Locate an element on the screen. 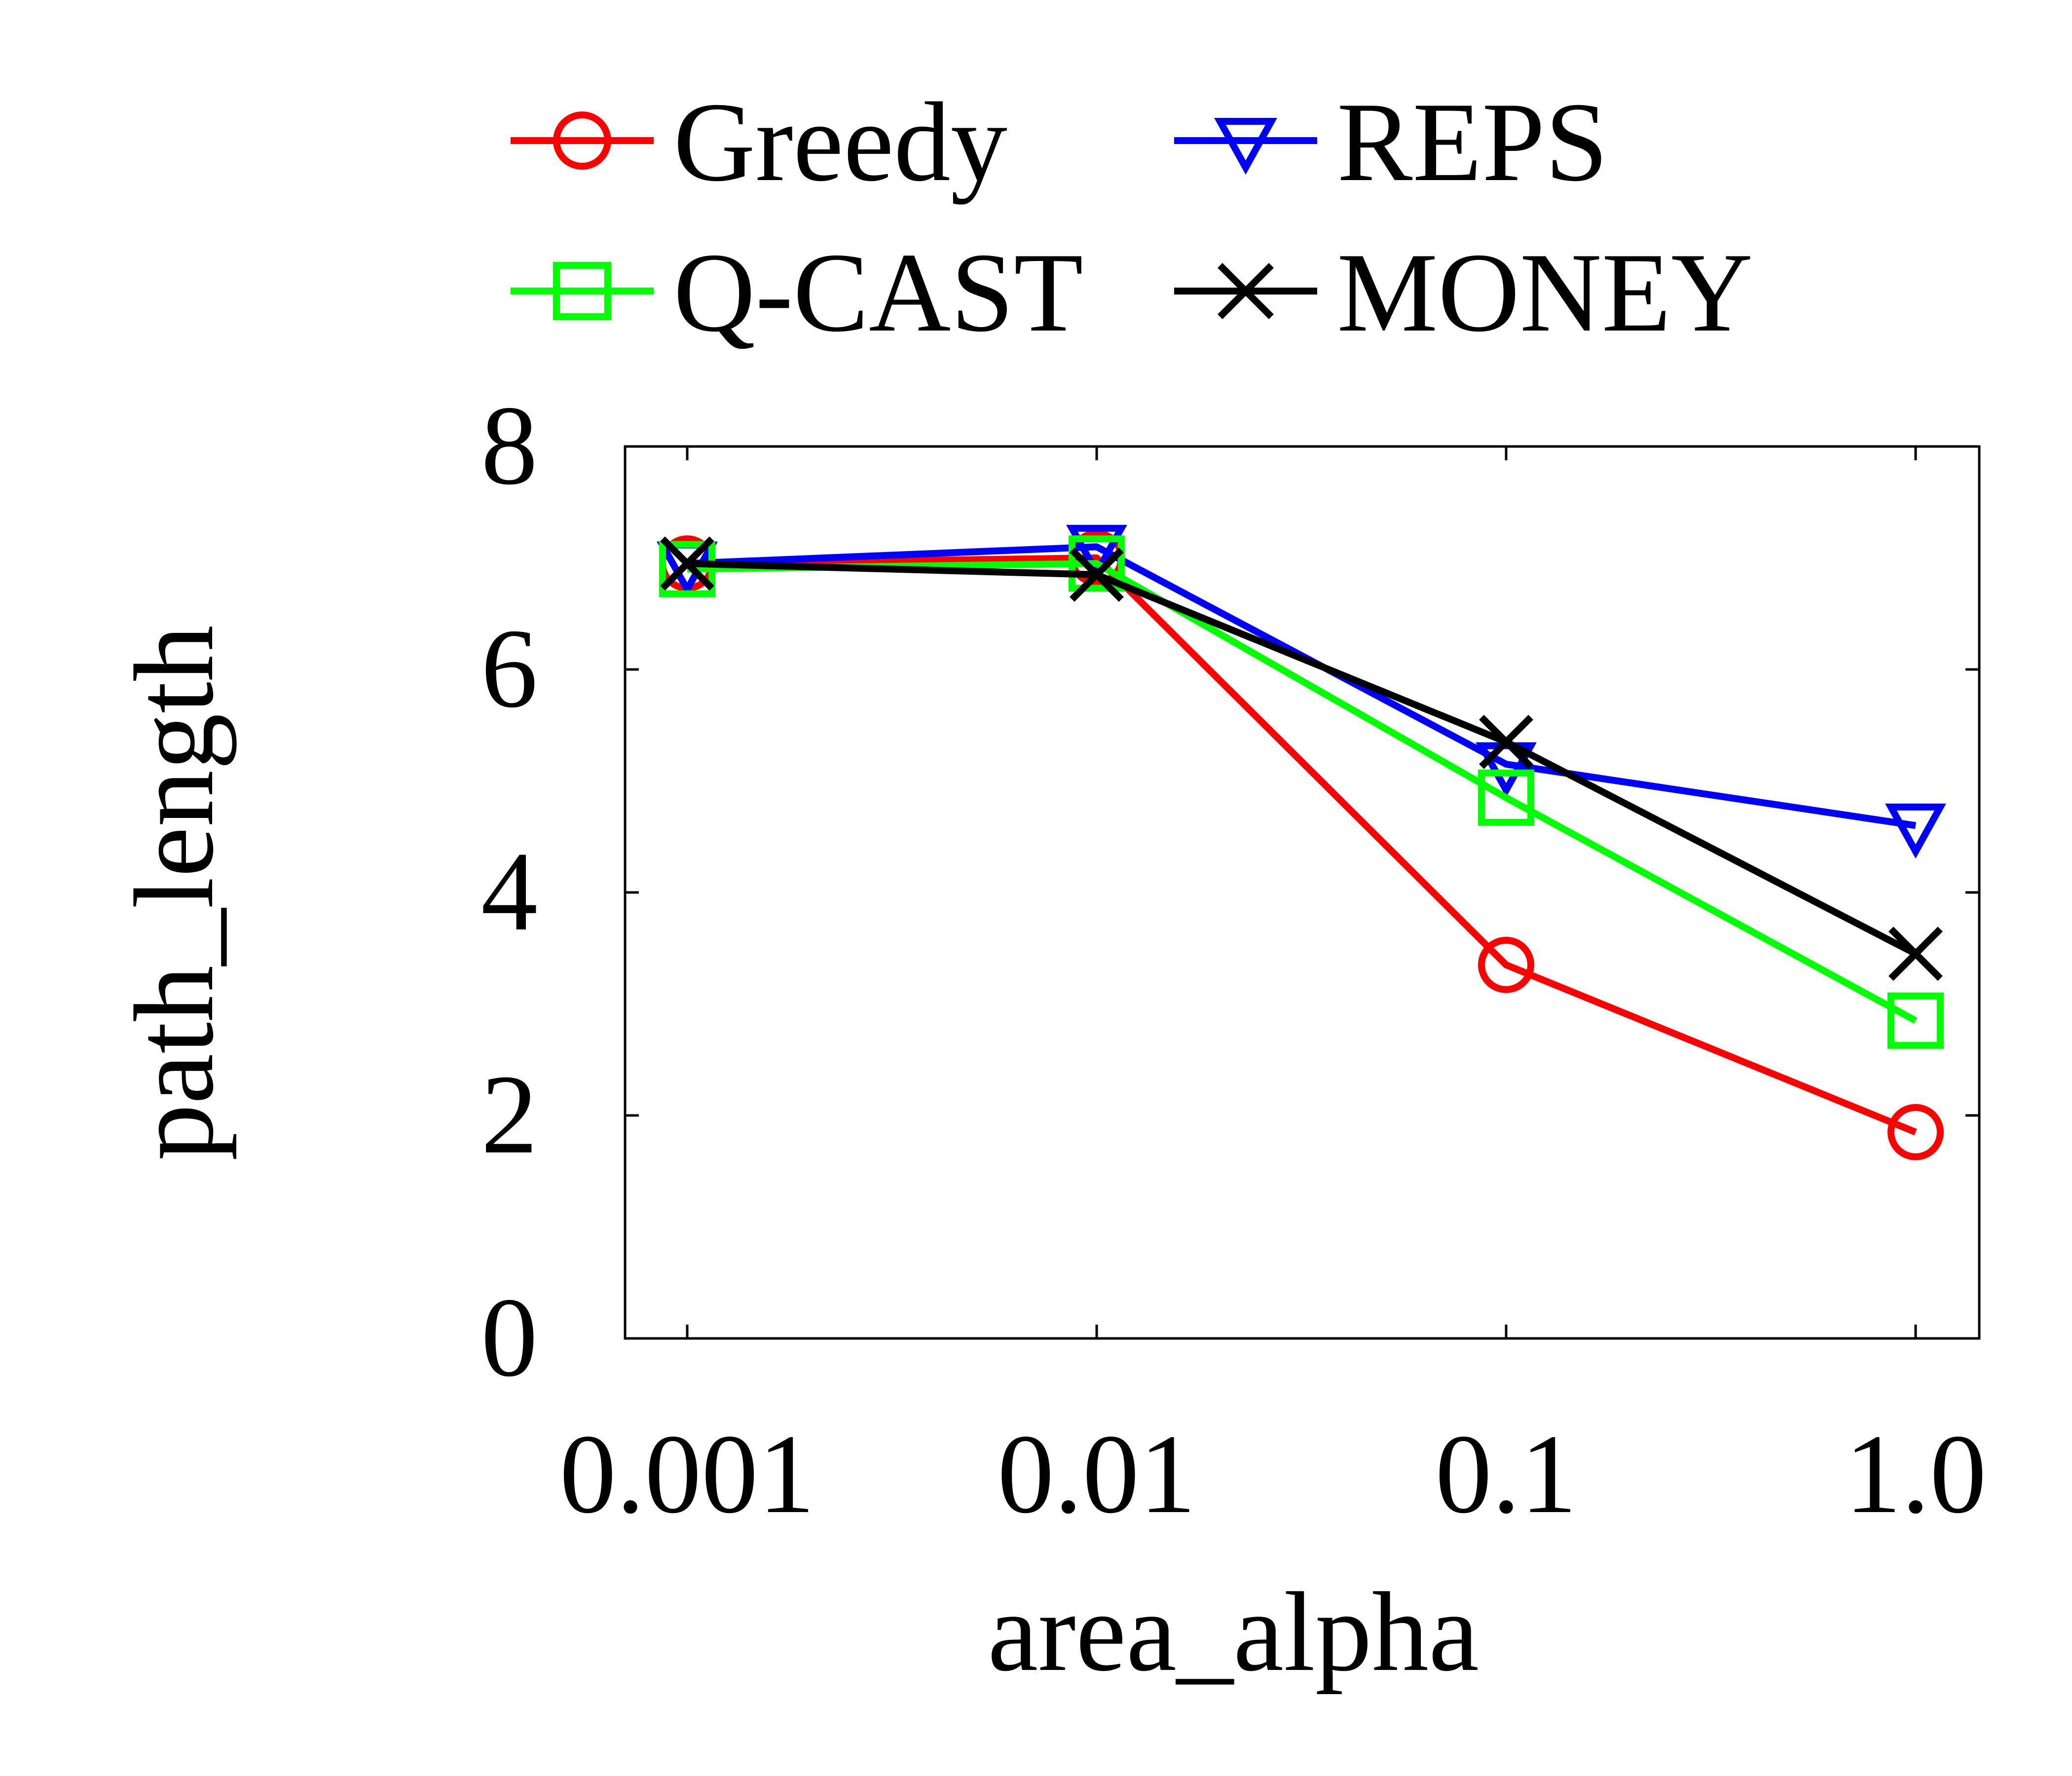 This screenshot has width=2072, height=1776. x-tick-label: 0.01 is located at coordinates (1097, 1474).